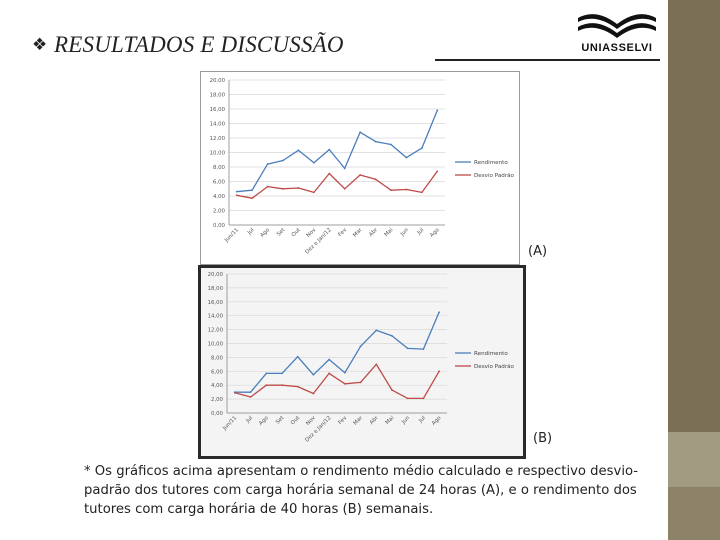 This screenshot has height=540, width=720. What do you see at coordinates (219, 183) in the screenshot?
I see `y-tick-label: 6,00` at bounding box center [219, 183].